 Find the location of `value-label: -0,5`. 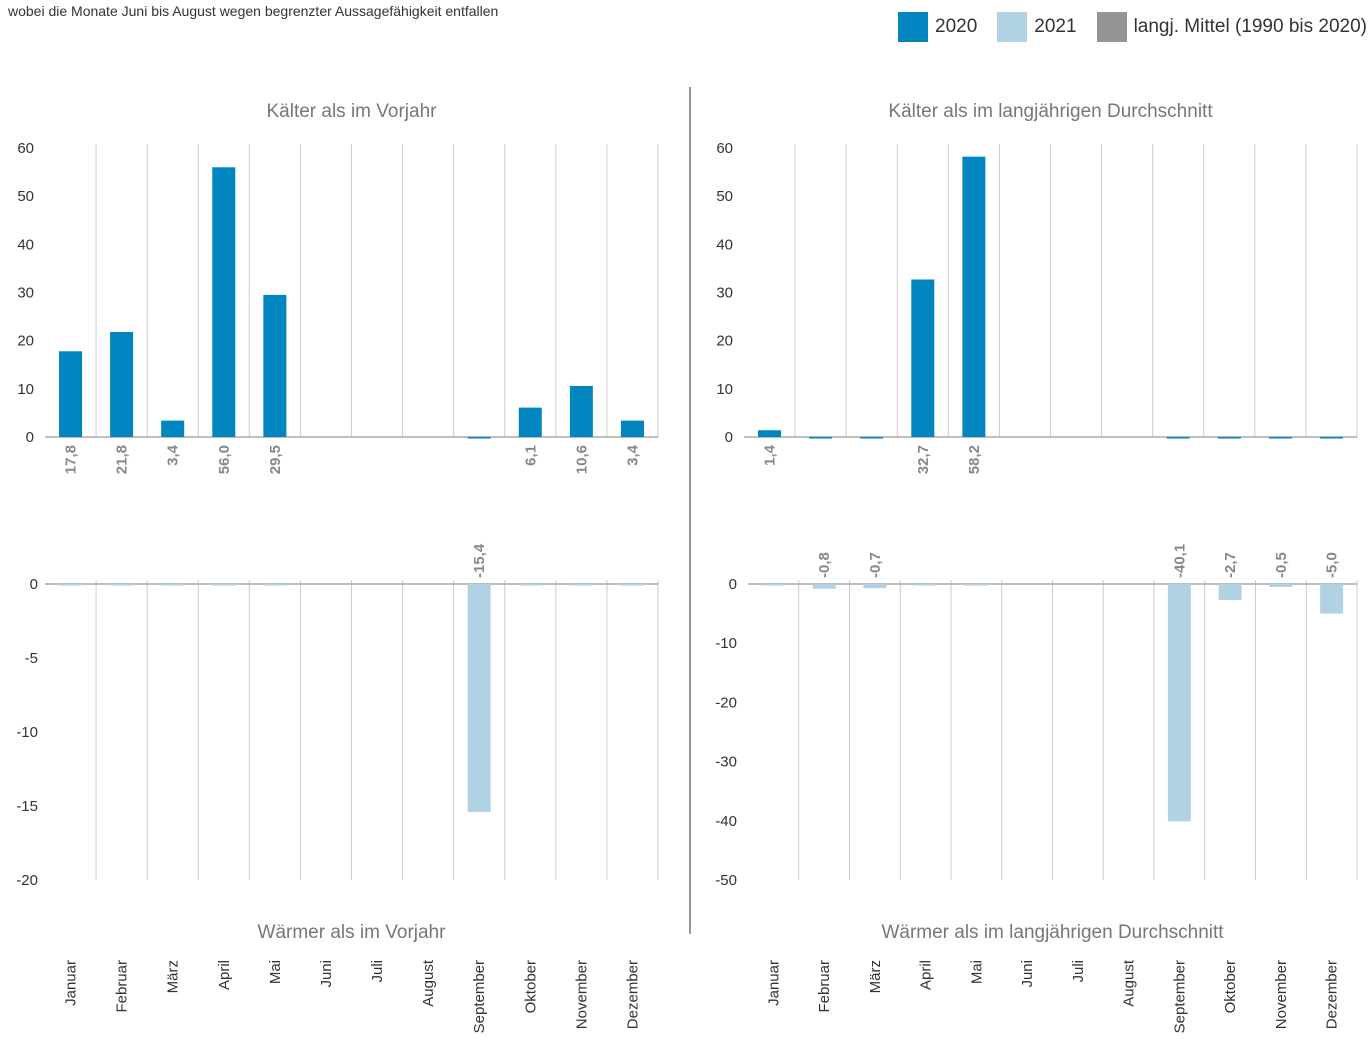

value-label: -0,5 is located at coordinates (1281, 565).